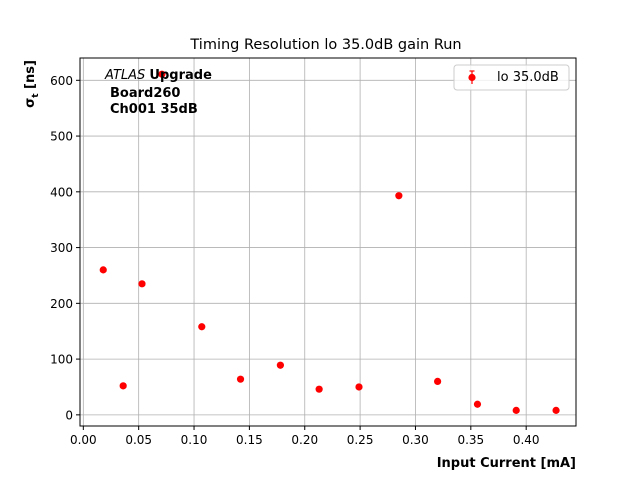 This screenshot has height=480, width=640. What do you see at coordinates (138, 440) in the screenshot?
I see `x-tick-label: 0.05` at bounding box center [138, 440].